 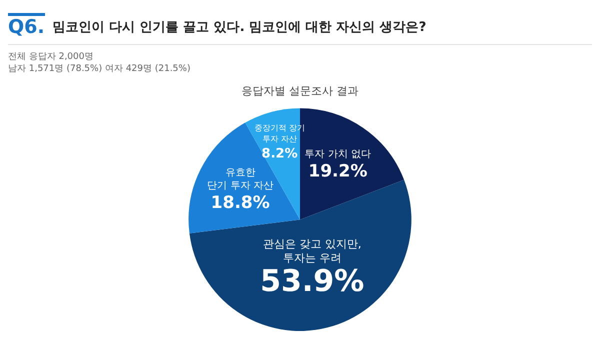 I want to click on text: 남자 1,571명 (78.5%) 여자 429명 (21.5%), so click(x=100, y=69).